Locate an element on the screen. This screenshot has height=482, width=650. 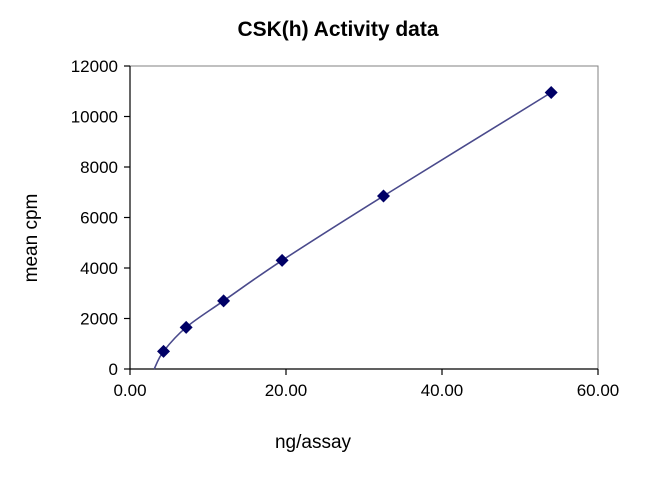
y-tick-label: 2000 is located at coordinates (99, 319).